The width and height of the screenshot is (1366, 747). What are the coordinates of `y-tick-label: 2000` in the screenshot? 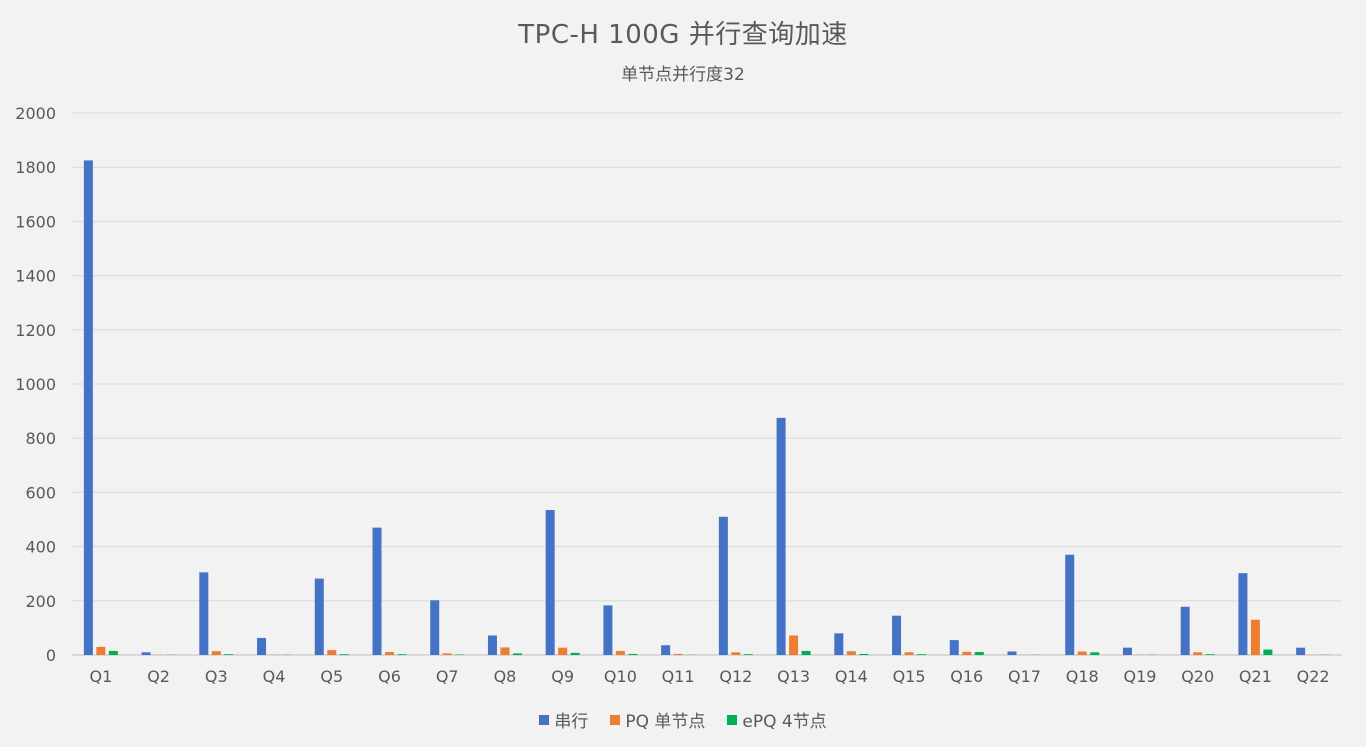 It's located at (35, 113).